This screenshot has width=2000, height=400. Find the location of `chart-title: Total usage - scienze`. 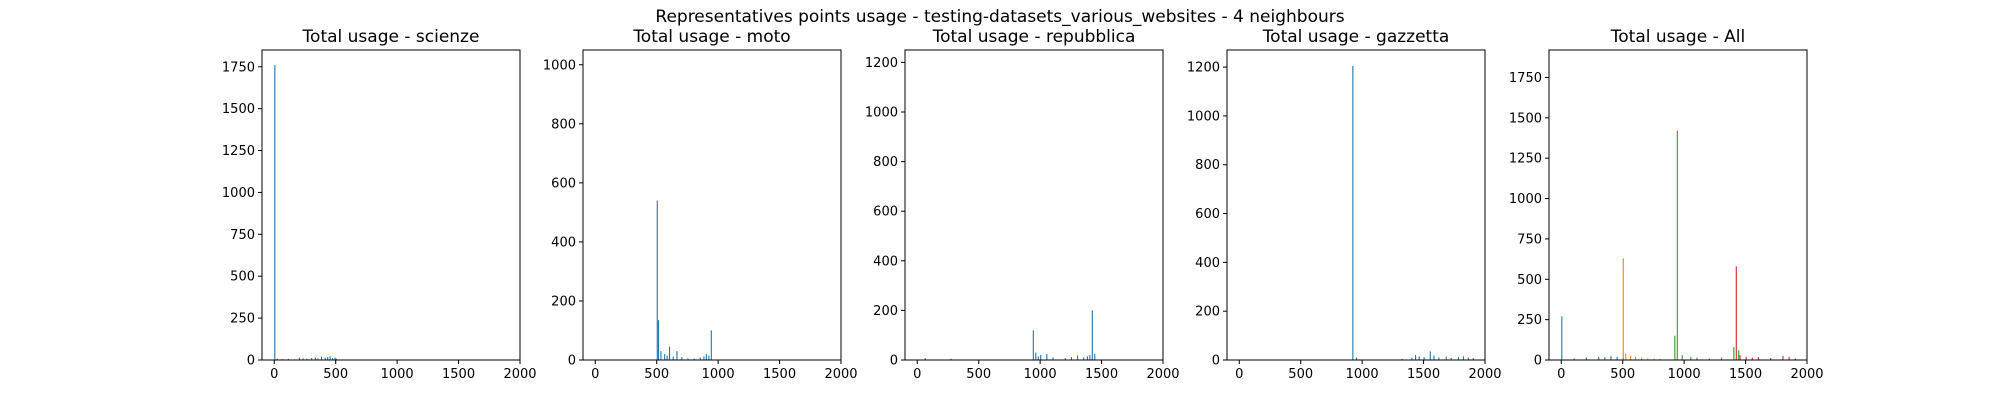

chart-title: Total usage - scienze is located at coordinates (391, 37).